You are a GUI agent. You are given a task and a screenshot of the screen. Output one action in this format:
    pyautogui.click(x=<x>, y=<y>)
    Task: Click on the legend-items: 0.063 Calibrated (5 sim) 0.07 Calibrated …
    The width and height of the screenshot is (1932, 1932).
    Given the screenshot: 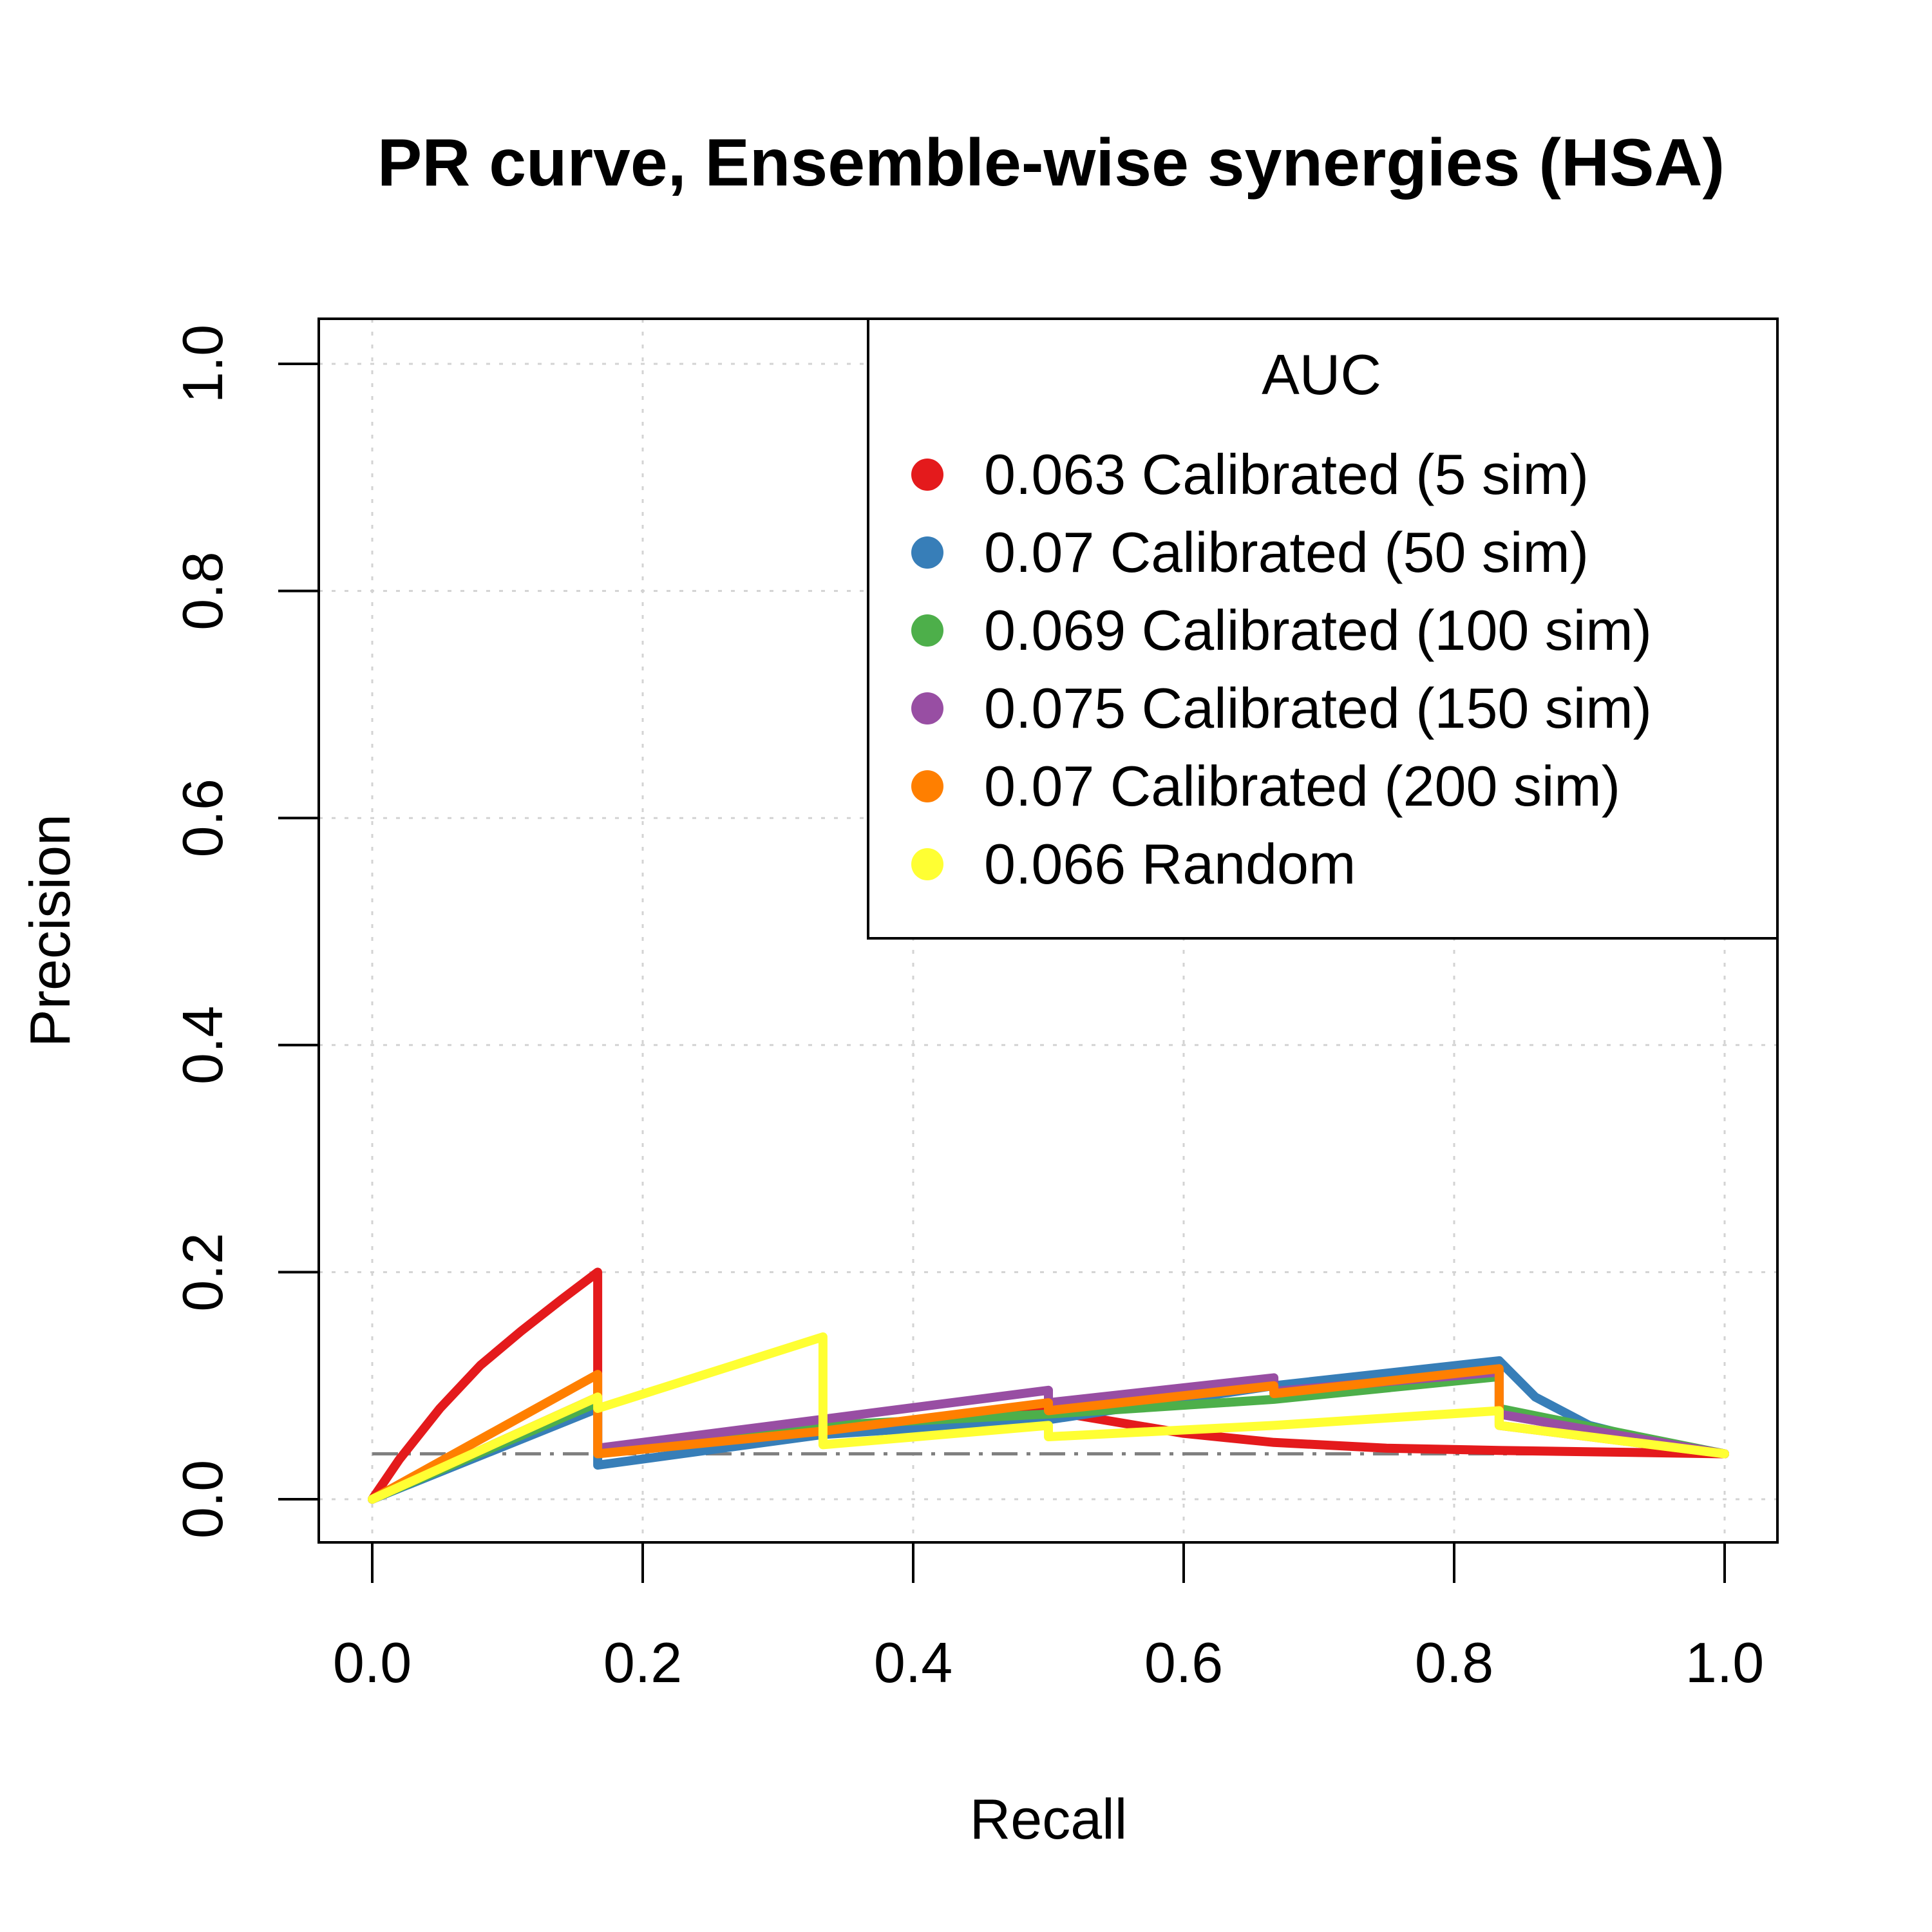 What is the action you would take?
    pyautogui.click(x=1282, y=669)
    